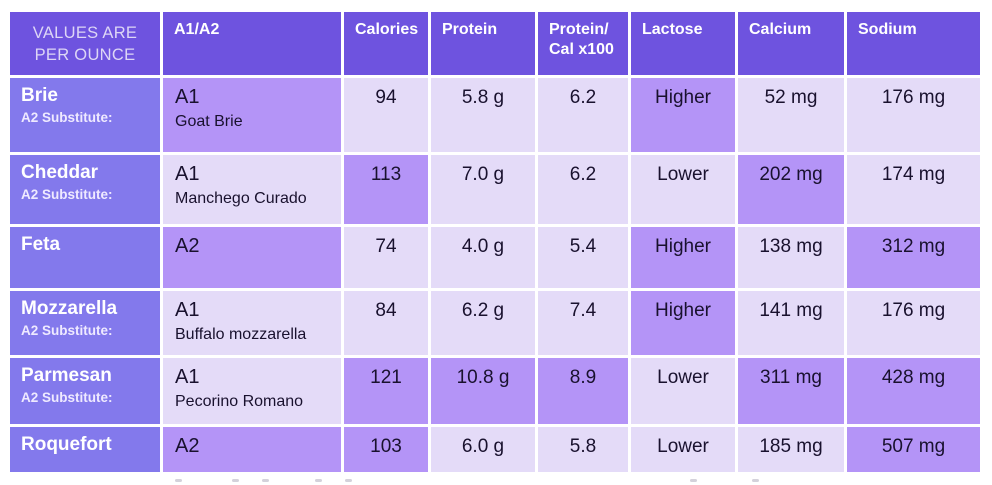 The image size is (992, 485). I want to click on table-cell: A1 Manchego Curado, so click(252, 189).